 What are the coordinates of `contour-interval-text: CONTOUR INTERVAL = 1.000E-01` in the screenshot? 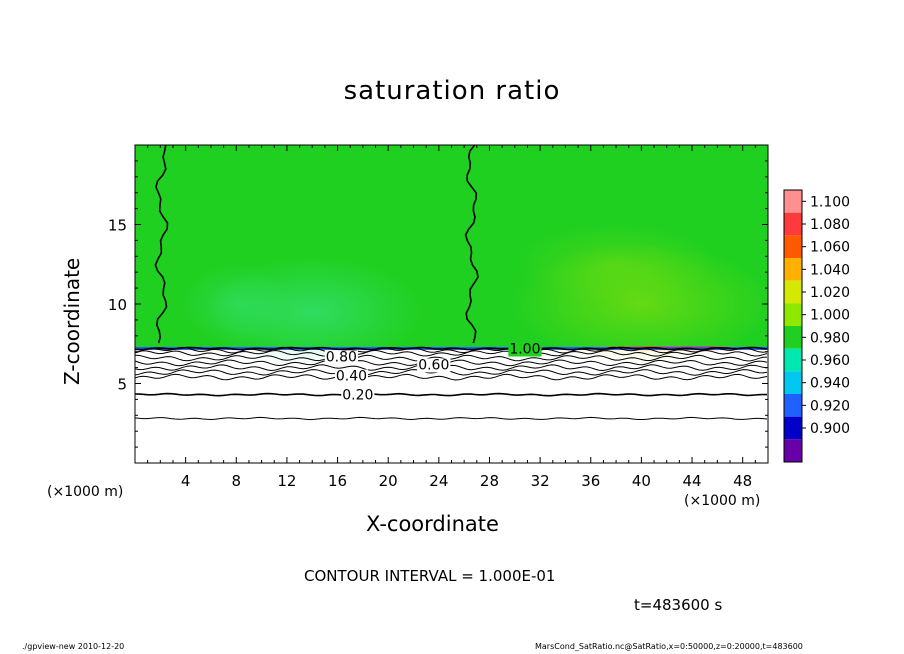 It's located at (430, 576).